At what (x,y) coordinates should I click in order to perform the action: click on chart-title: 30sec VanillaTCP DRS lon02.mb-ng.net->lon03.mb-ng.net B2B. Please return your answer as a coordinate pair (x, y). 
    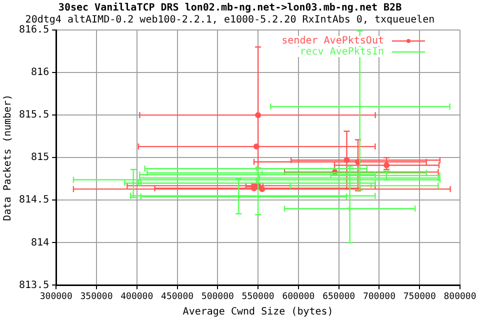
    Looking at the image, I should click on (230, 8).